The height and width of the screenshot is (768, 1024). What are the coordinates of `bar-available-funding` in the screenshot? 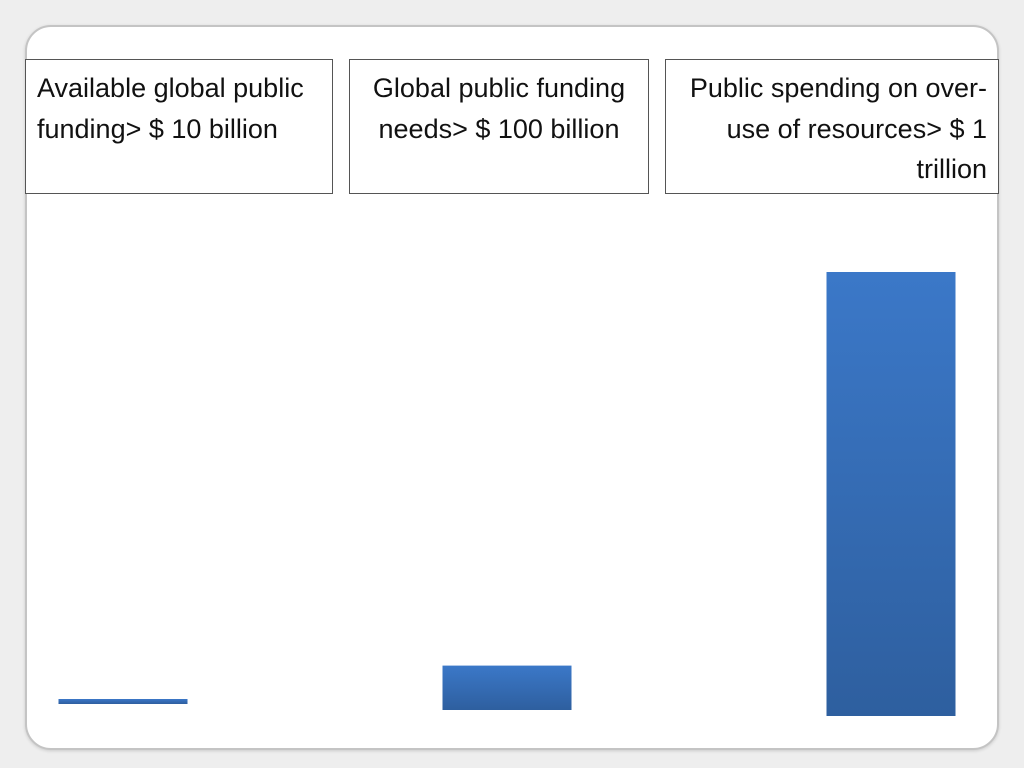 It's located at (123, 701).